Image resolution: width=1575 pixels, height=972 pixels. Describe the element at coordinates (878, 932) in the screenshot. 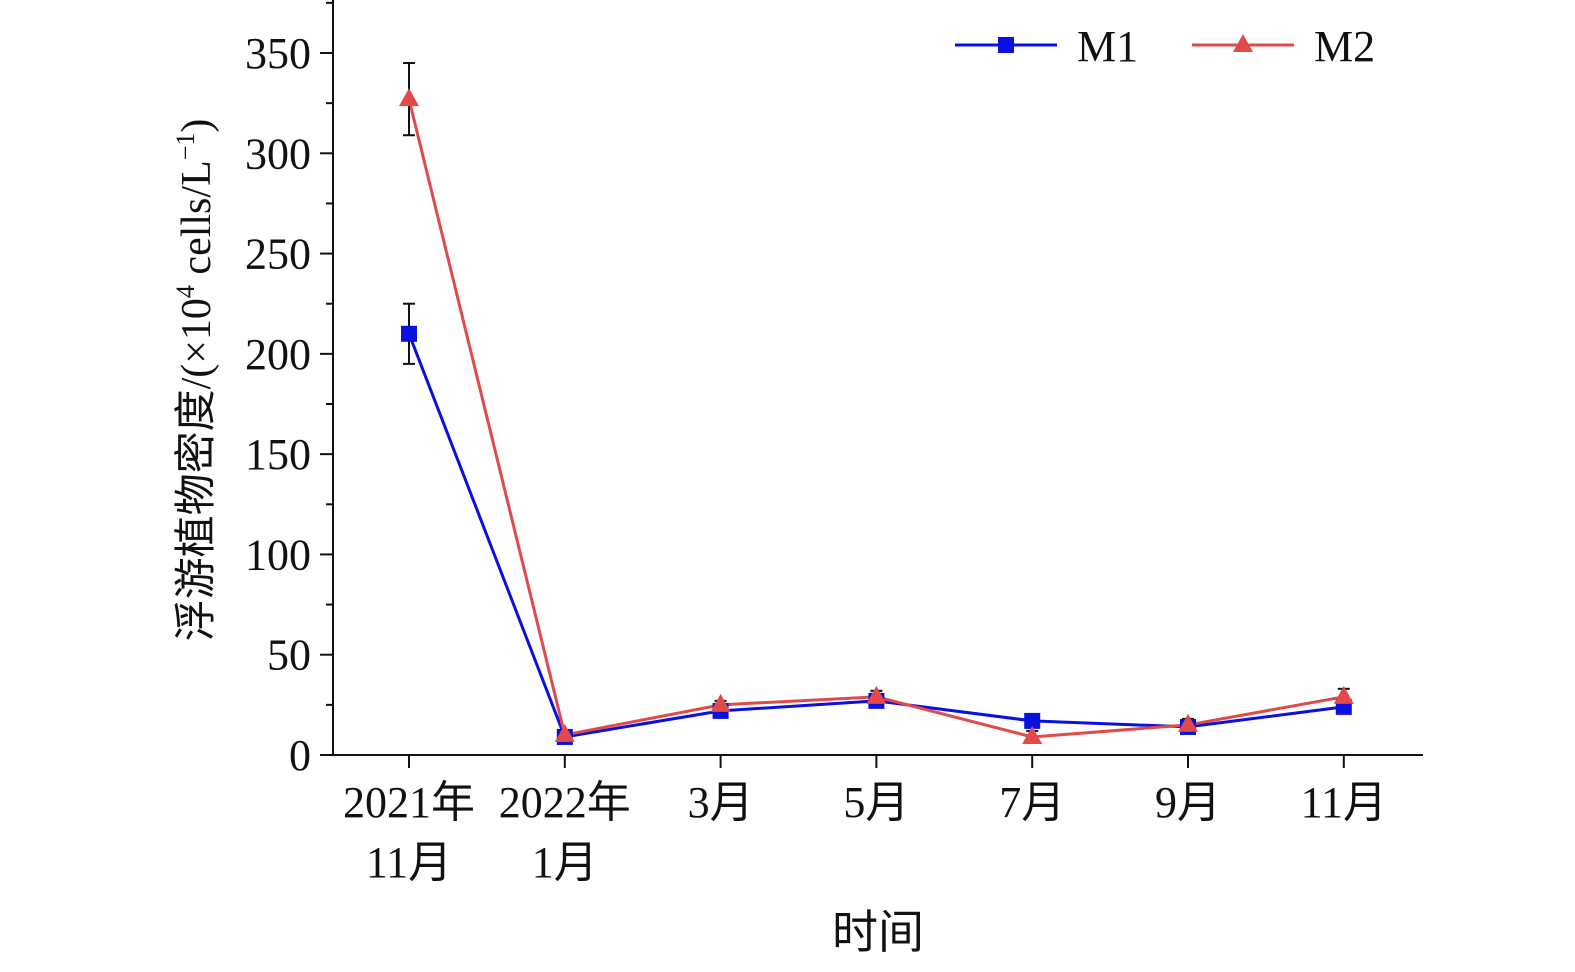

I see `x-axis-title: 时间` at that location.